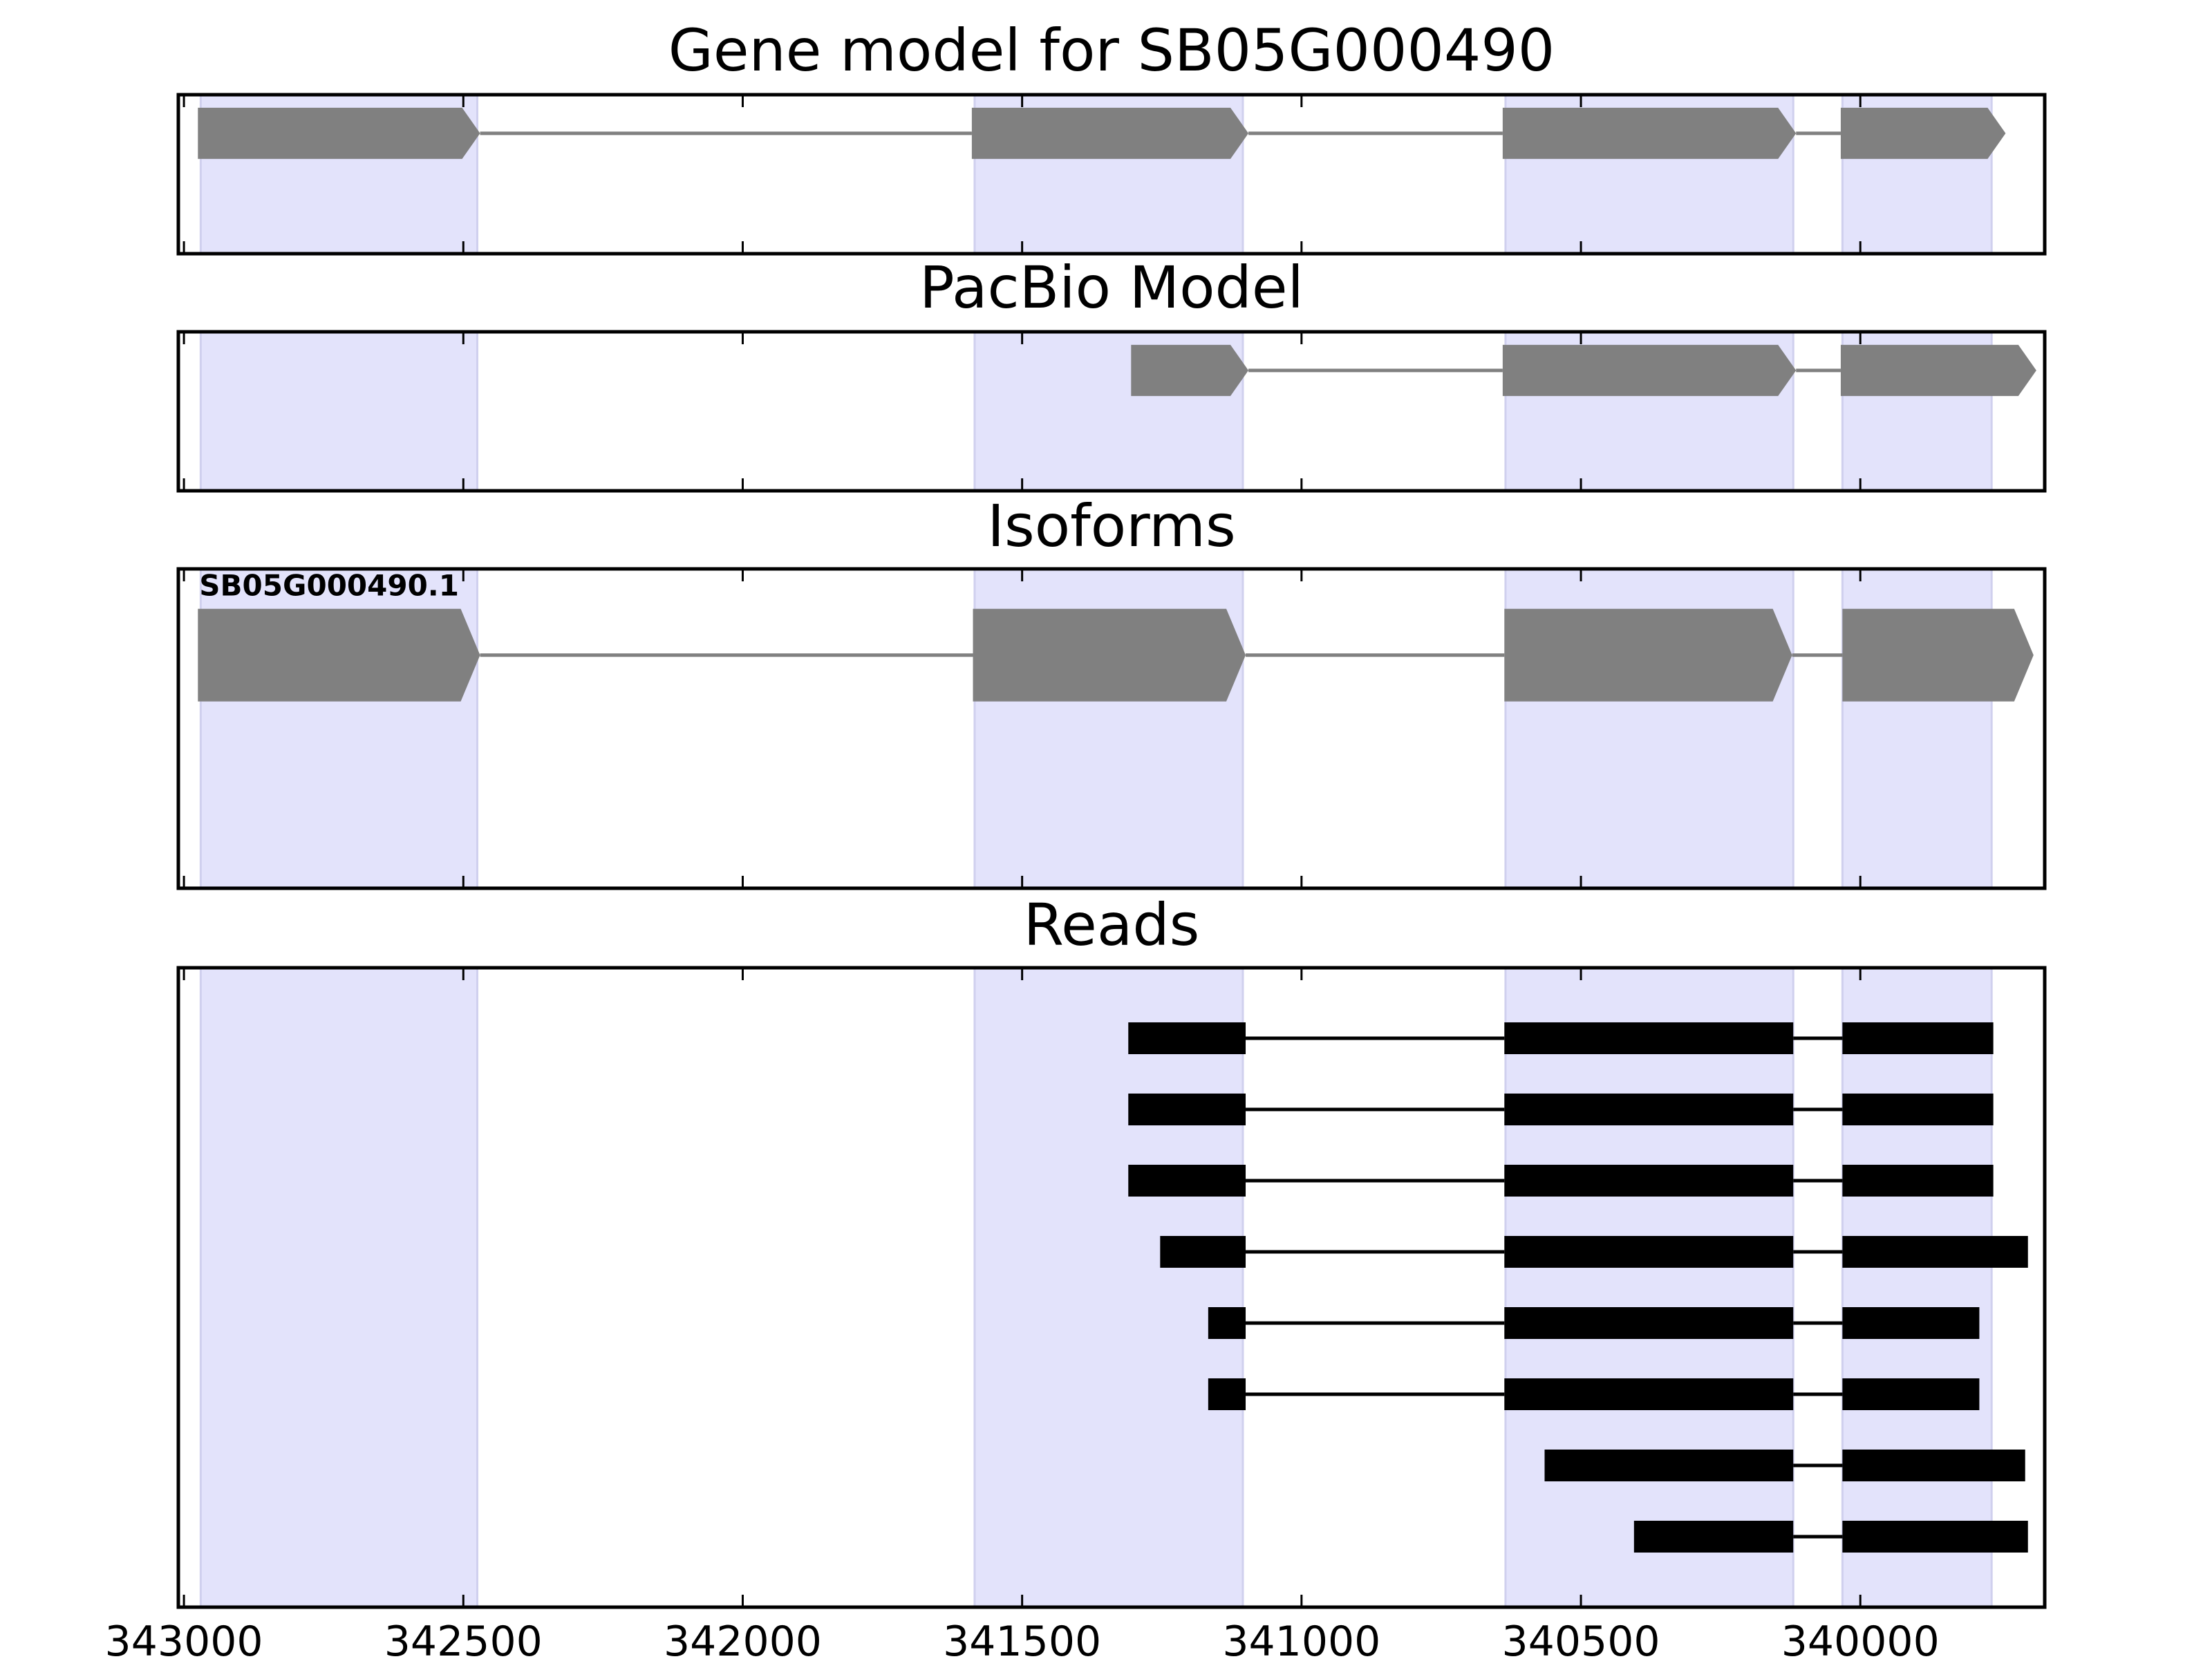 This screenshot has width=2212, height=1659. What do you see at coordinates (1301, 1638) in the screenshot?
I see `x-tick-label: 341000` at bounding box center [1301, 1638].